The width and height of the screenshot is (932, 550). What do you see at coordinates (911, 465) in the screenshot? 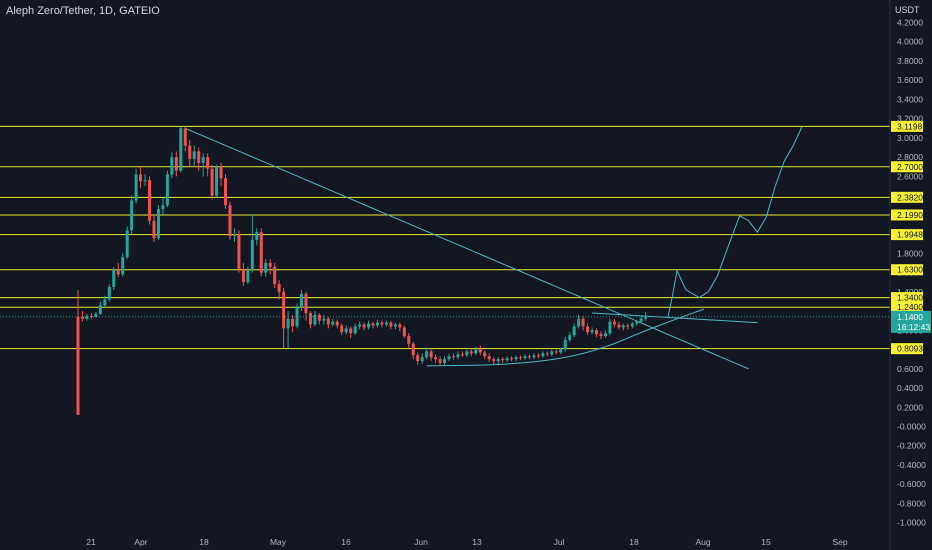
I see `price-tick-label: -0.4000` at bounding box center [911, 465].